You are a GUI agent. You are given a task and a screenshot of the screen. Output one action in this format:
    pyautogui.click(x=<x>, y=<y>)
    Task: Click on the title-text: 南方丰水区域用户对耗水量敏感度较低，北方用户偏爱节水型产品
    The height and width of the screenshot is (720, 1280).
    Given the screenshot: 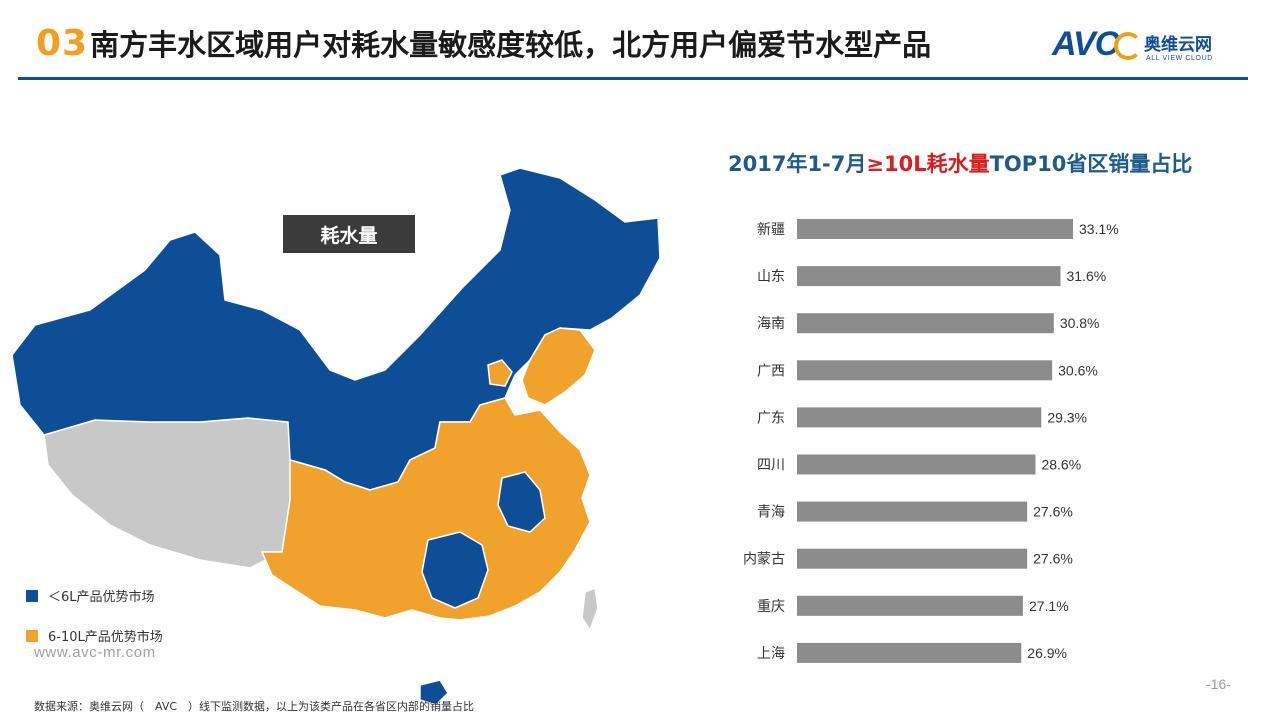 What is the action you would take?
    pyautogui.click(x=511, y=45)
    